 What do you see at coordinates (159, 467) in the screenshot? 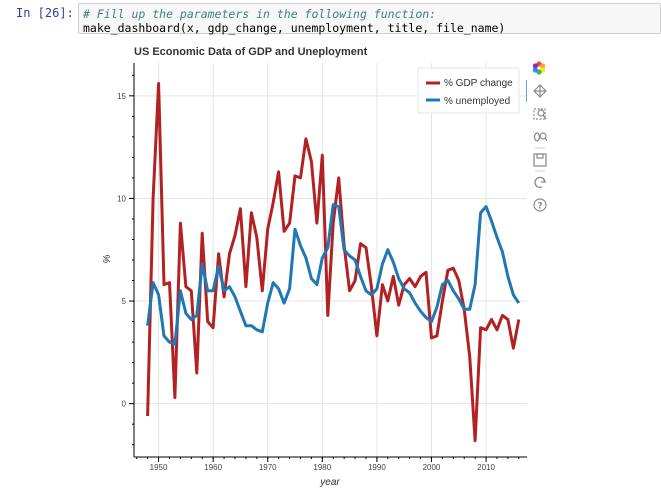
I see `x-tick-label: 1950` at bounding box center [159, 467].